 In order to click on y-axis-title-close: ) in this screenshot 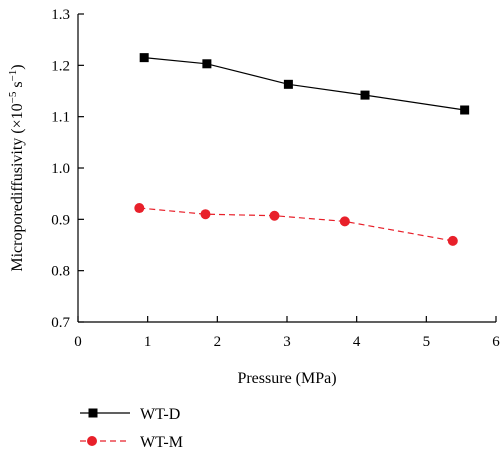, I will do `click(17, 66)`.